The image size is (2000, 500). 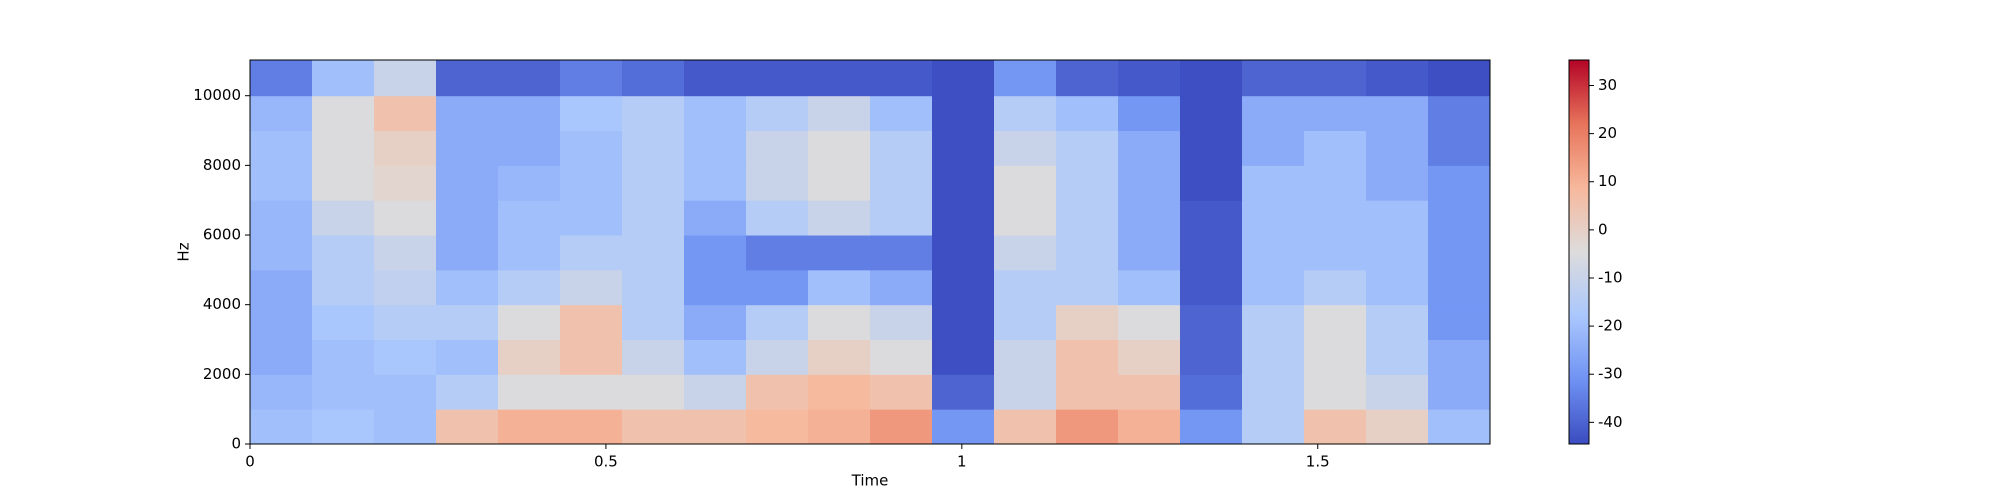 I want to click on colorbar-tick-label: -10, so click(x=1610, y=277).